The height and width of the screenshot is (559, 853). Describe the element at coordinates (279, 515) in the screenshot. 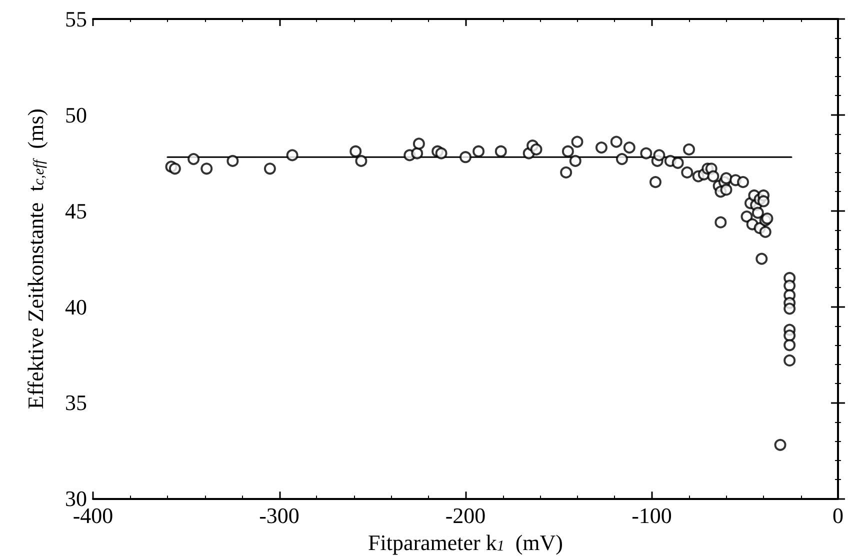

I see `x-tick-label: -300` at that location.